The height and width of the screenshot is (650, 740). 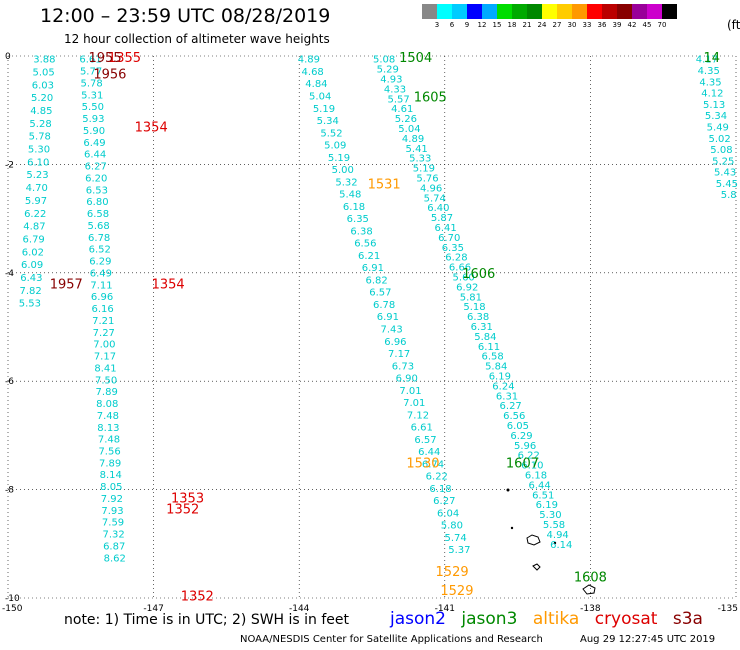 I want to click on swh-value: 5.33, so click(x=420, y=159).